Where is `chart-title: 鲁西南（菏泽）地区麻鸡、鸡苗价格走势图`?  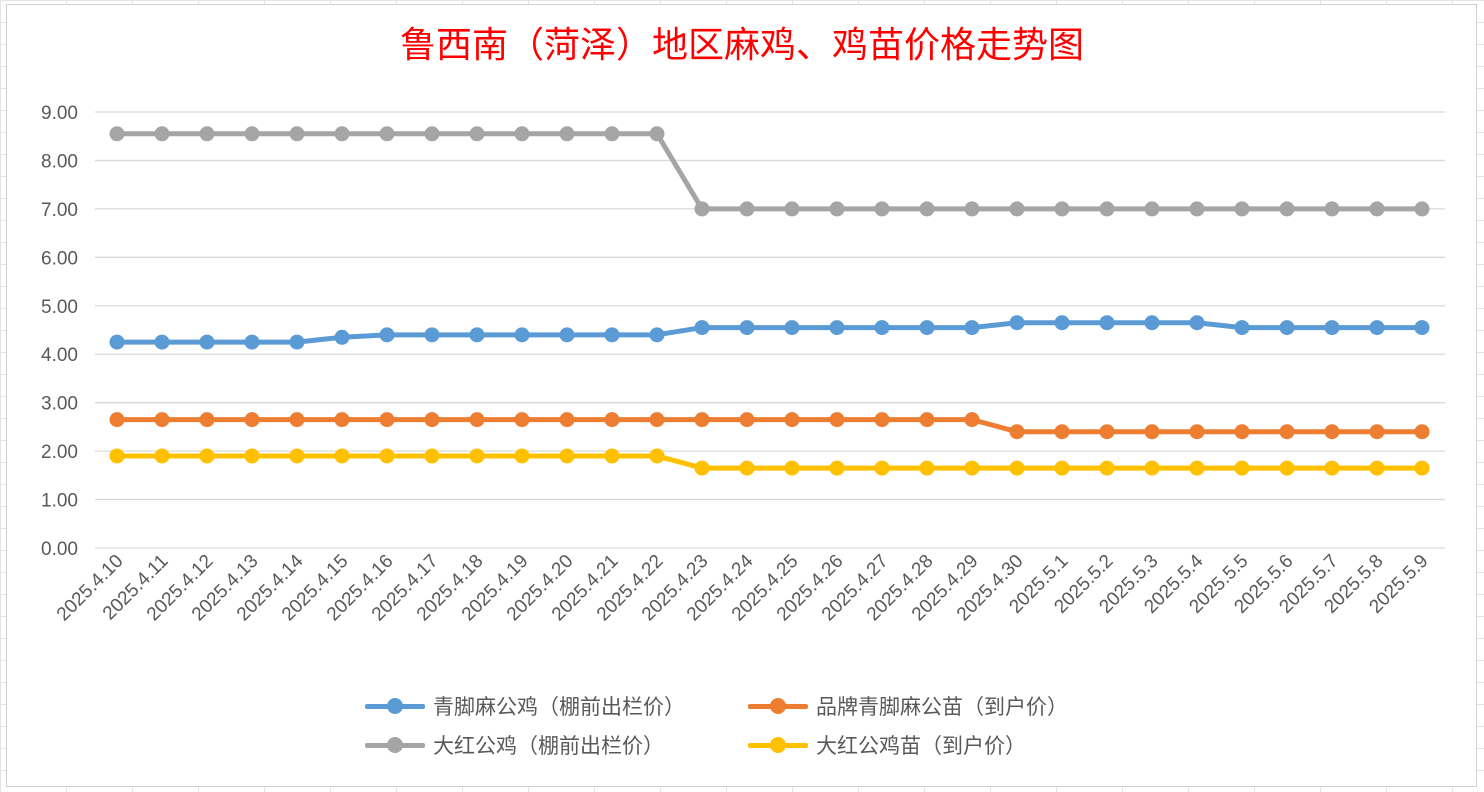
chart-title: 鲁西南（菏泽）地区麻鸡、鸡苗价格走势图 is located at coordinates (741, 45).